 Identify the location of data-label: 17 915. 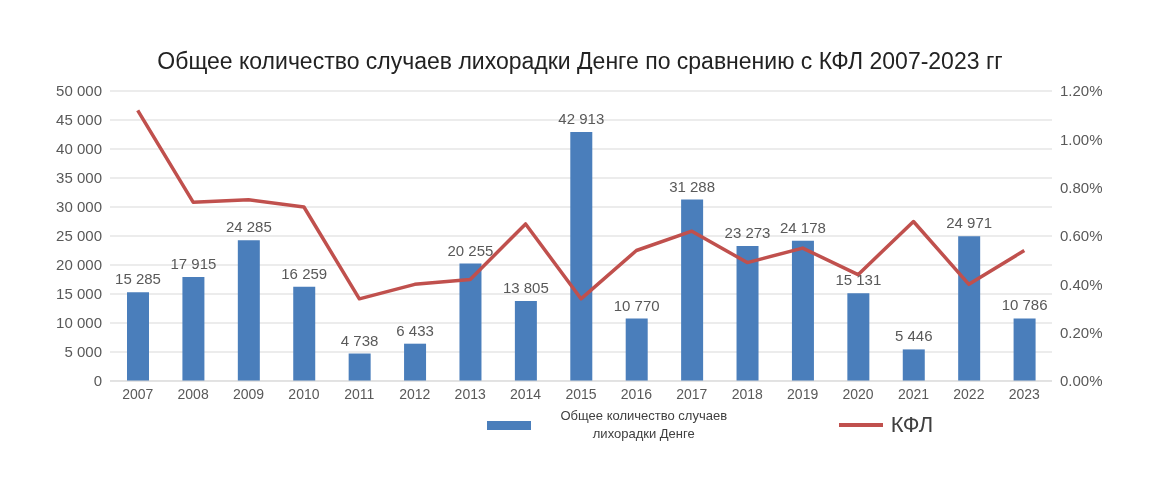
(193, 264).